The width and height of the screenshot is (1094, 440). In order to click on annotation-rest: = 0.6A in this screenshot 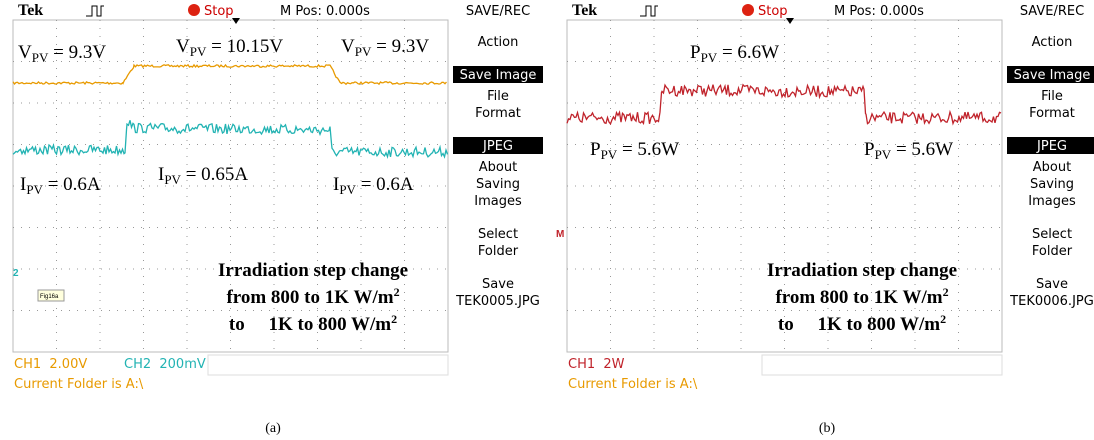, I will do `click(385, 184)`.